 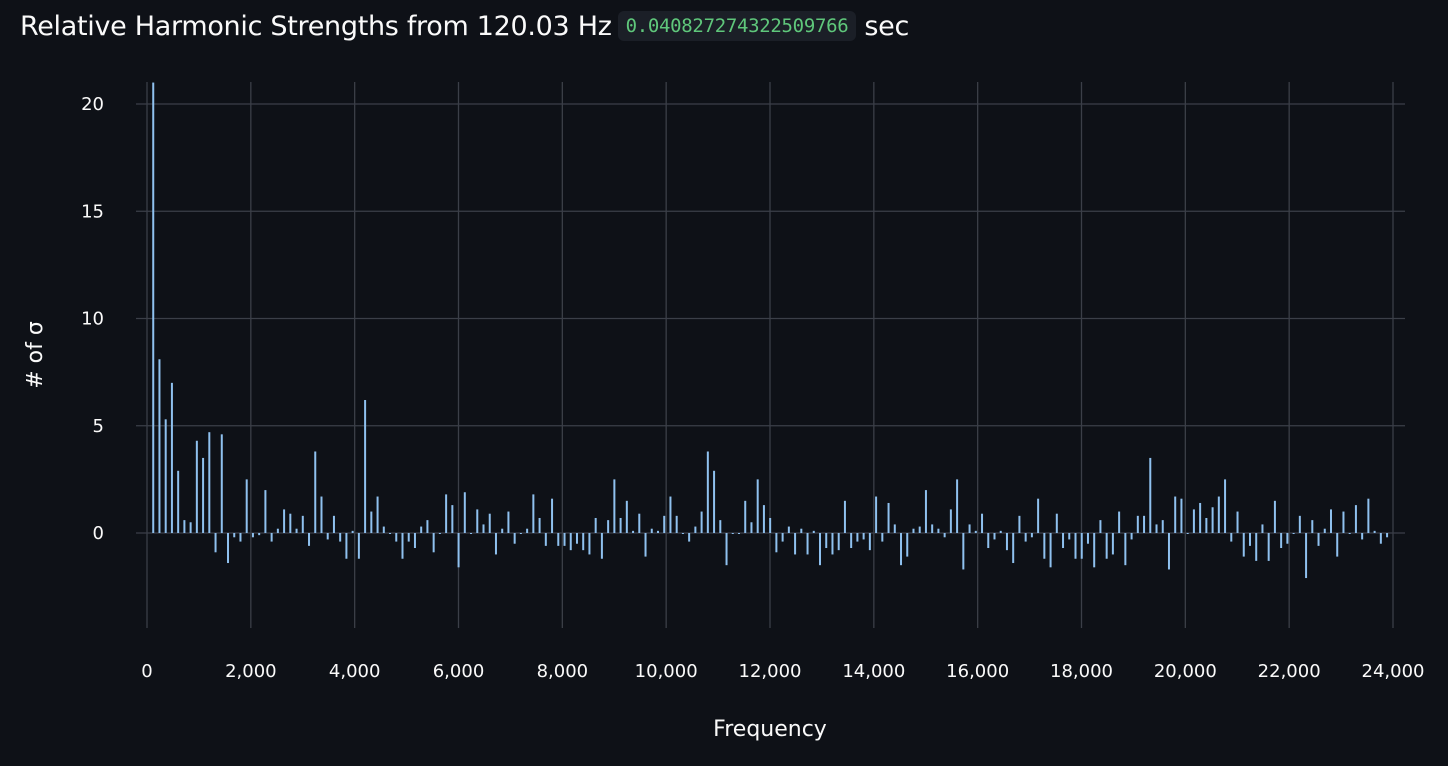 I want to click on duration-unit: sec, so click(x=886, y=26).